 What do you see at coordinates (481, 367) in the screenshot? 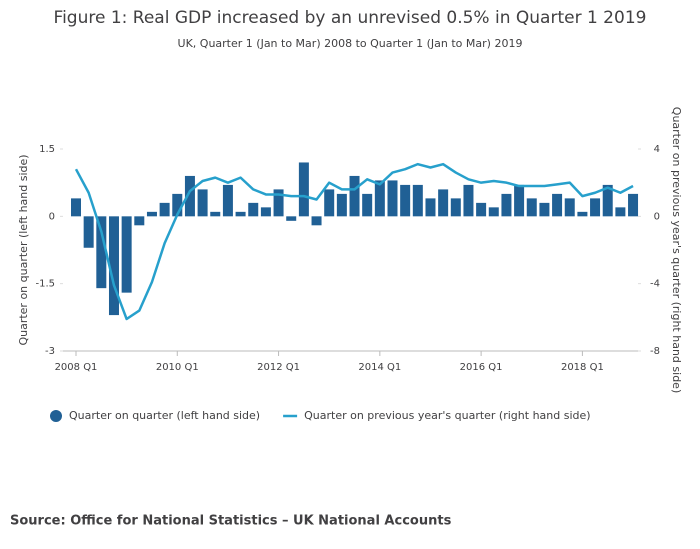
I see `x-tick-label: 2016 Q1` at bounding box center [481, 367].